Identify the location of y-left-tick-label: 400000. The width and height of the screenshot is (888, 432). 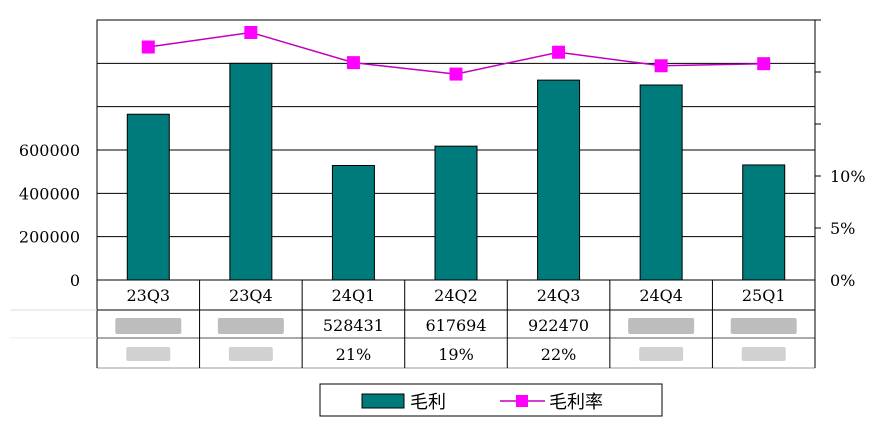
(49, 193).